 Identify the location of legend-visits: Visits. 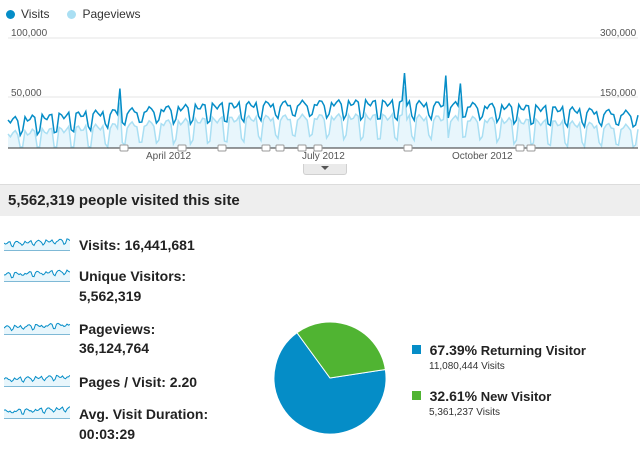
(27, 14).